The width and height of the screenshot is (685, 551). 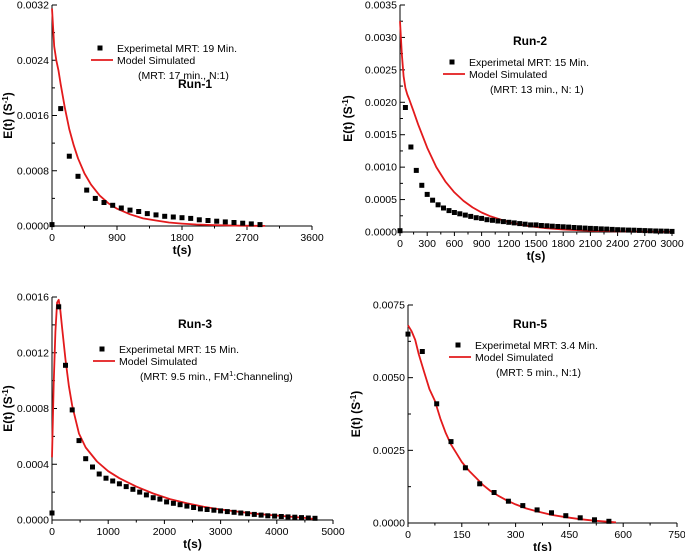 I want to click on x-tick-label: 1200, so click(x=509, y=244).